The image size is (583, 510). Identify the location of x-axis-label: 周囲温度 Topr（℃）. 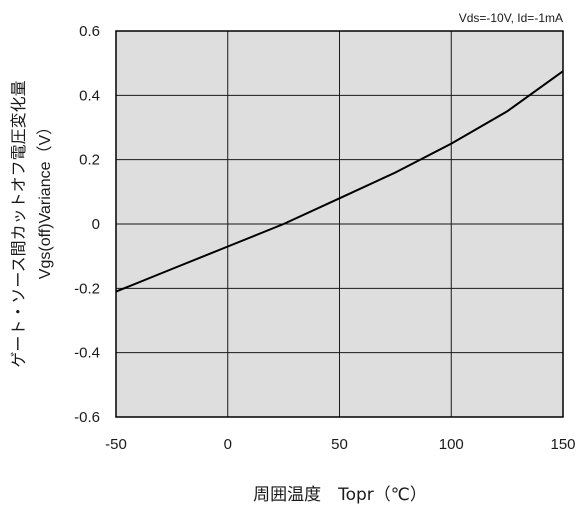
(340, 495).